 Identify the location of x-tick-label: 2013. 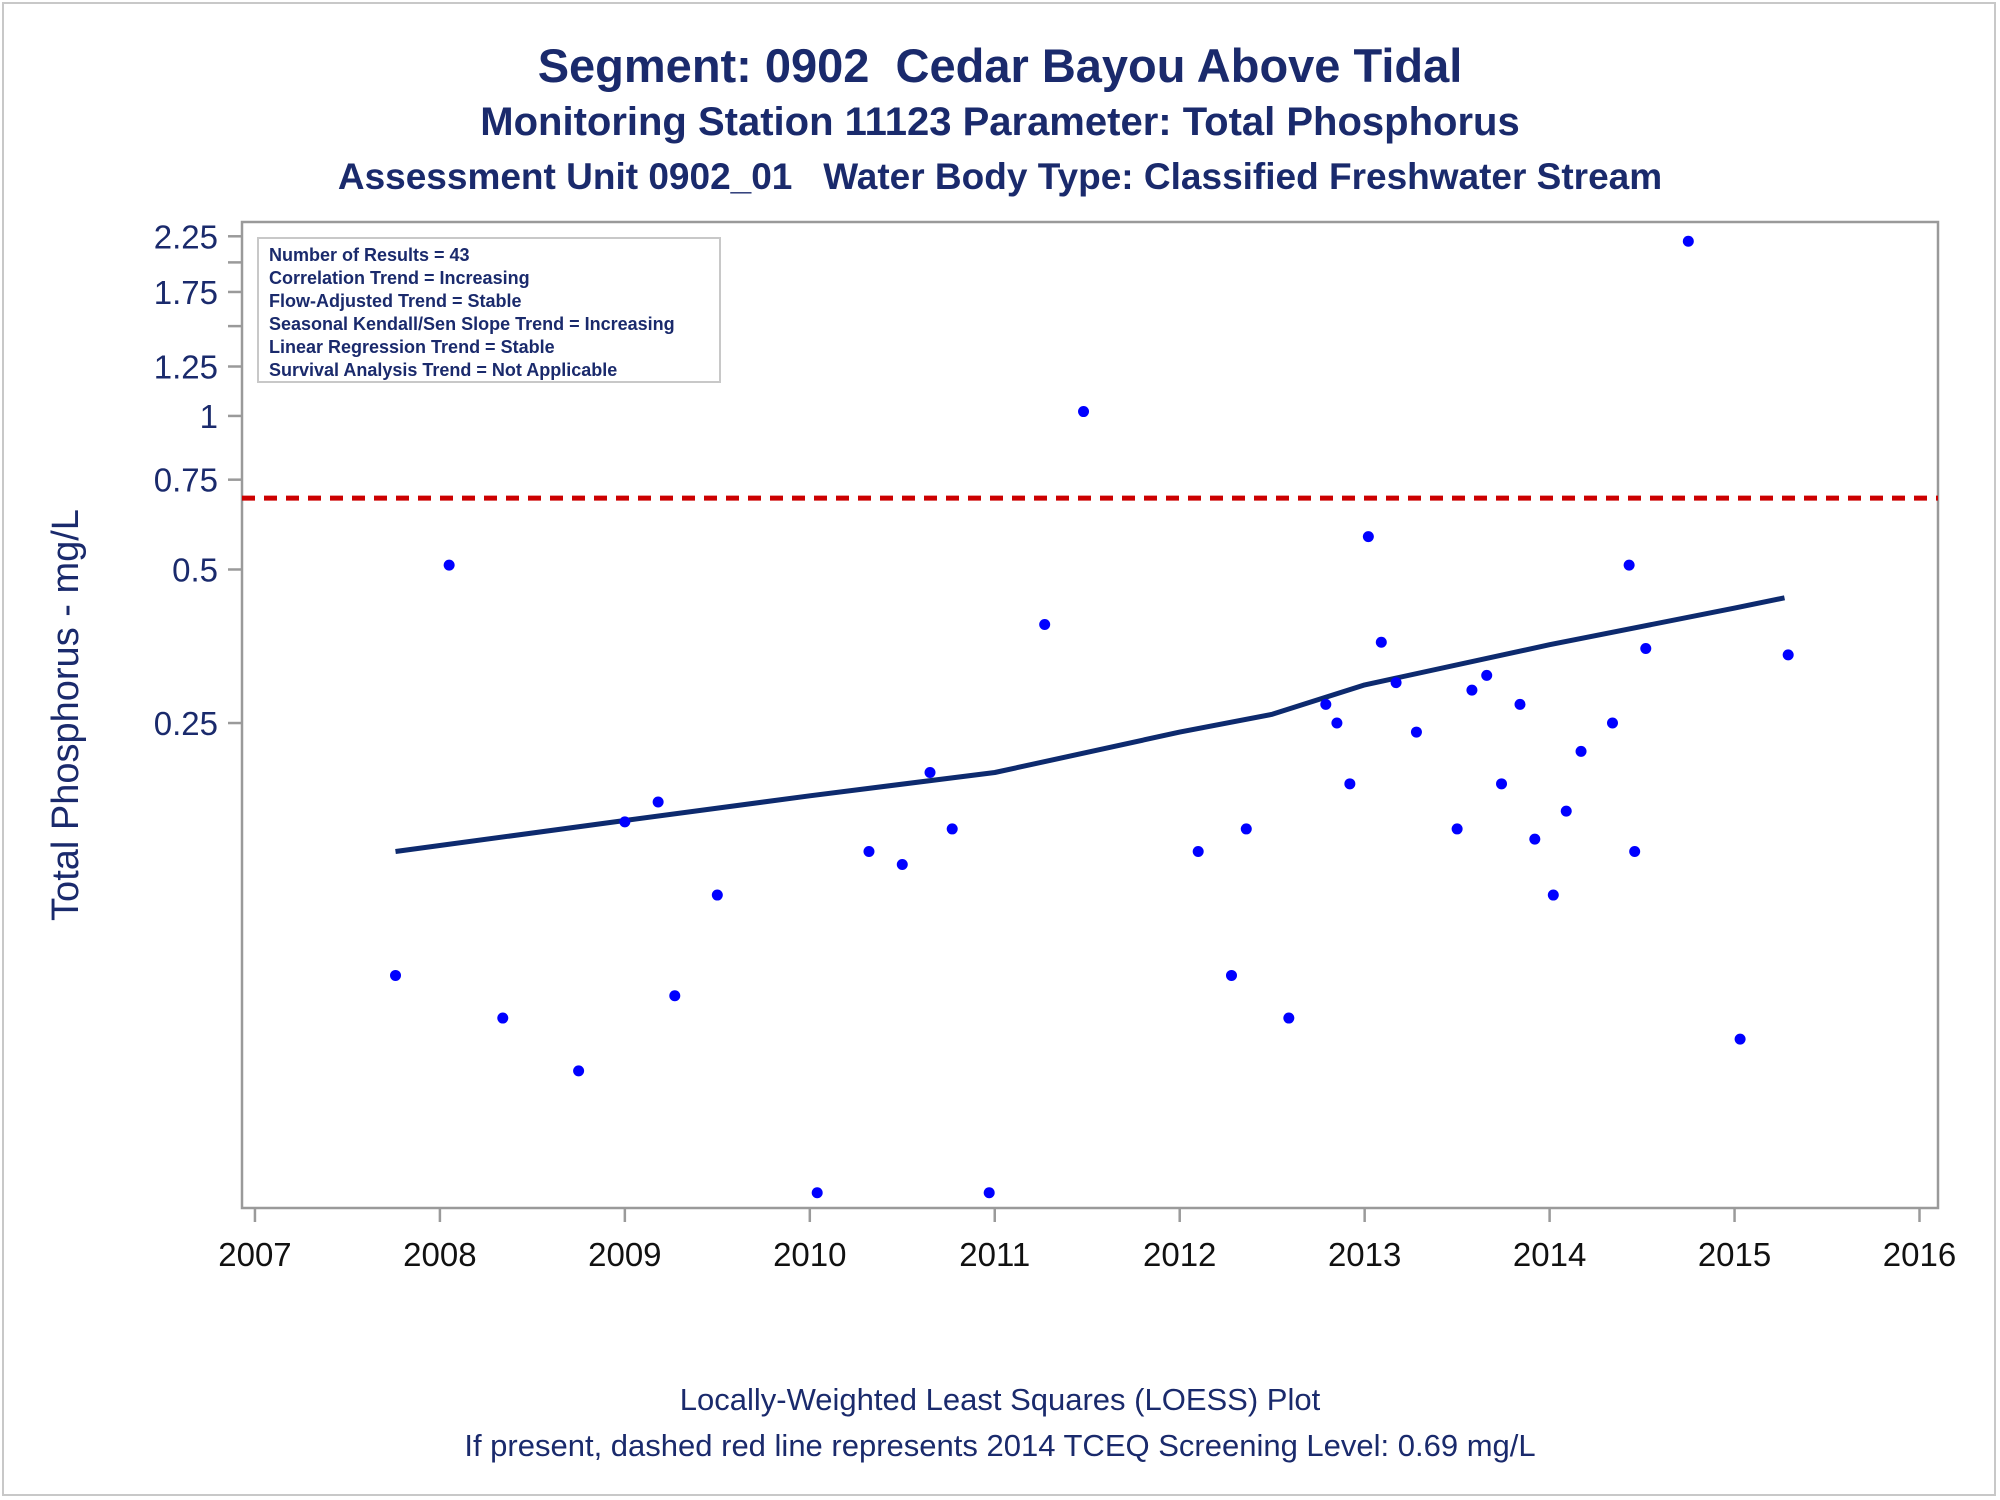
(1364, 1254).